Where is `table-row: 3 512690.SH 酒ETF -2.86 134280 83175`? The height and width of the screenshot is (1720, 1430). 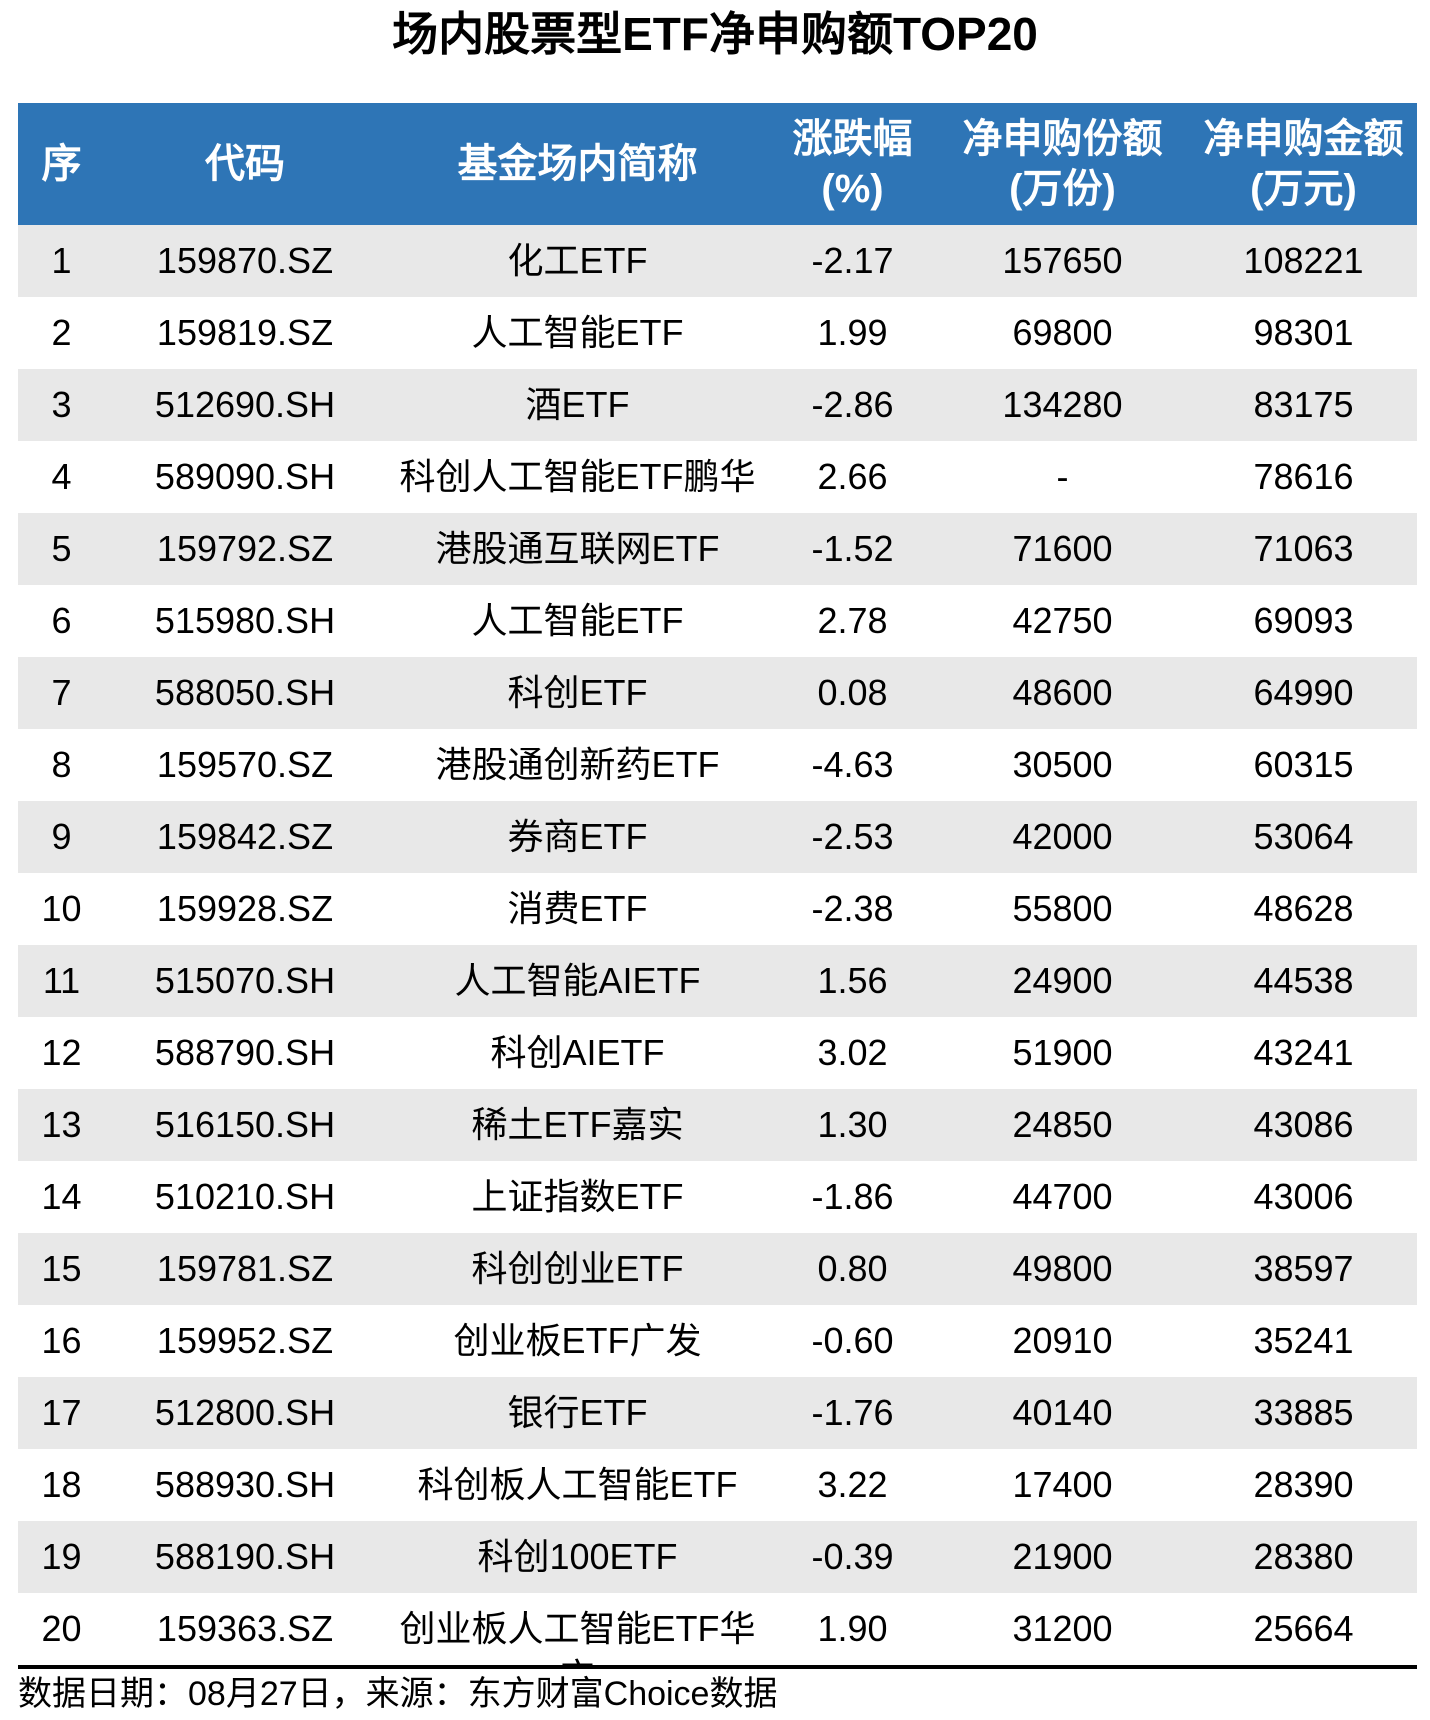
table-row: 3 512690.SH 酒ETF -2.86 134280 83175 is located at coordinates (717, 405).